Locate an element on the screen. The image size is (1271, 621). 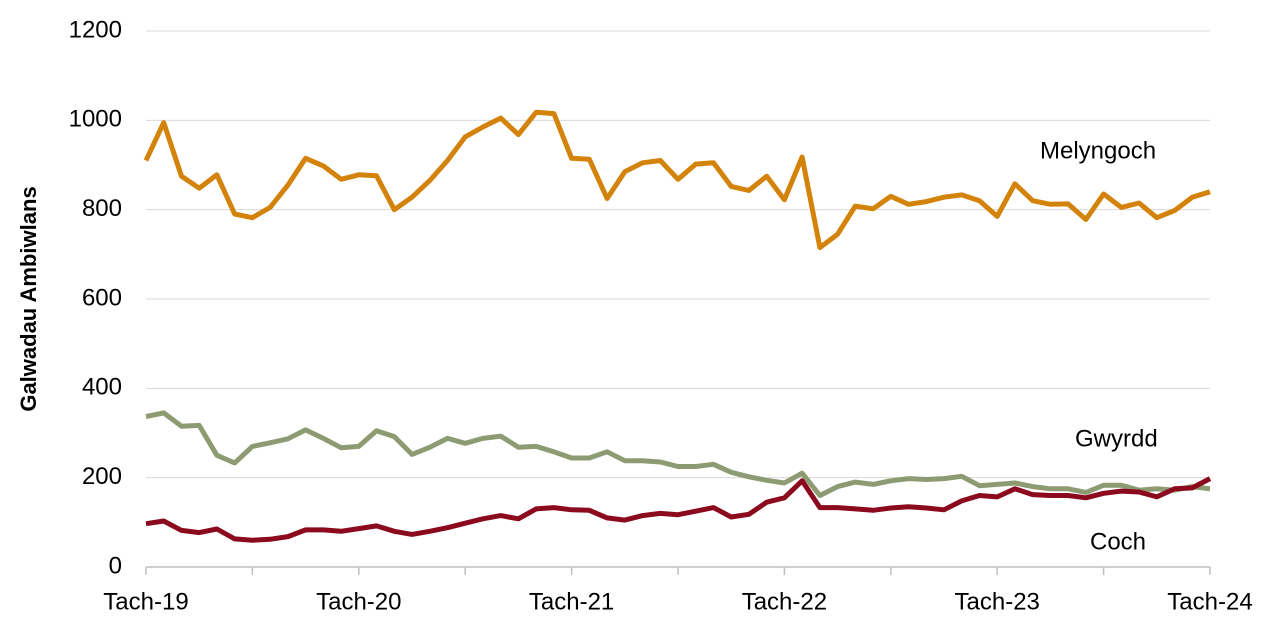
y-tick-label: 400 is located at coordinates (102, 387).